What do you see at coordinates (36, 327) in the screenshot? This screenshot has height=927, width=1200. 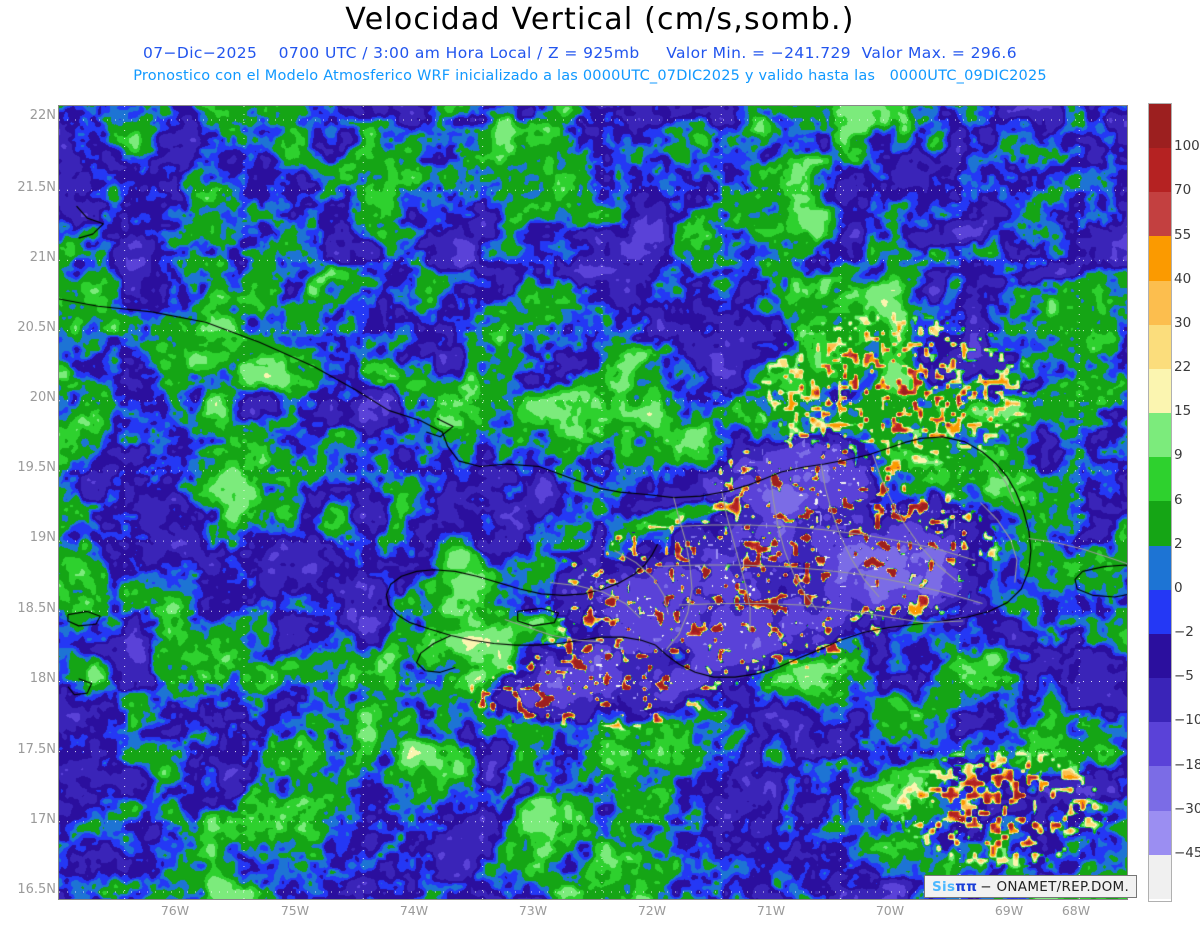 I see `y-tick-label: 20.5N` at bounding box center [36, 327].